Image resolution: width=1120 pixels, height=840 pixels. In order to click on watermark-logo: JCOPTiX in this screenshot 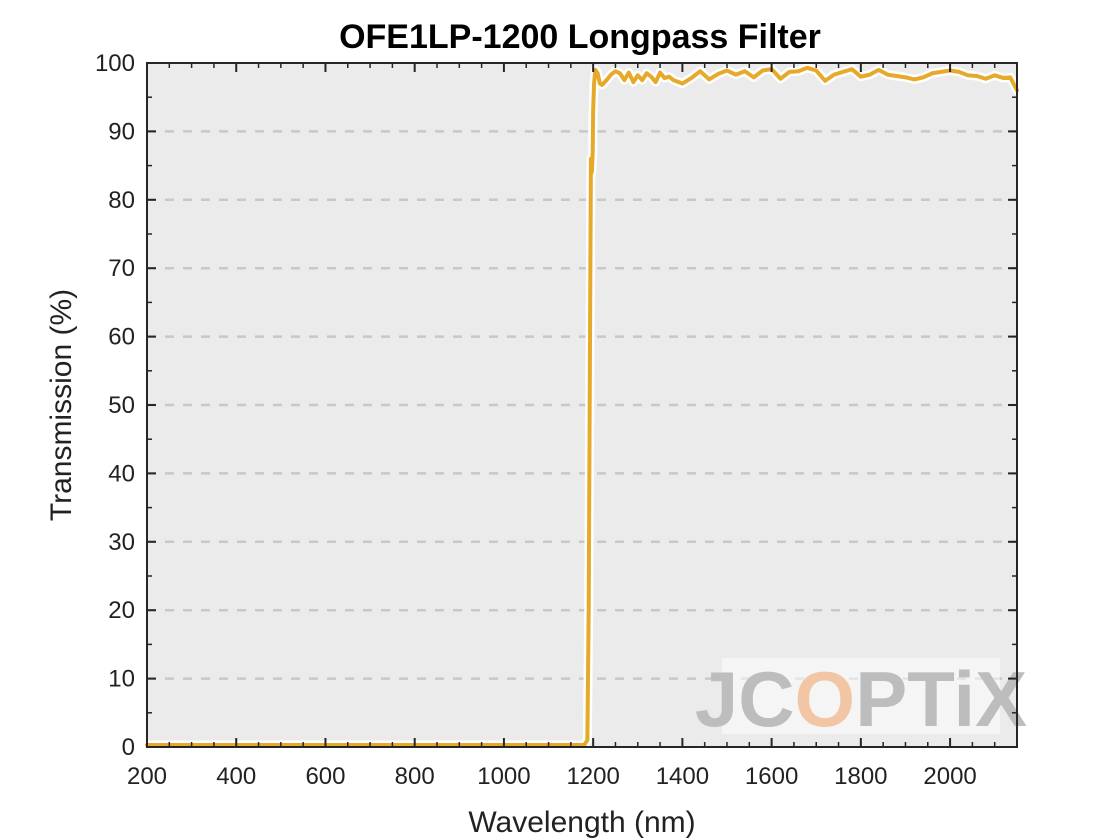, I will do `click(861, 699)`.